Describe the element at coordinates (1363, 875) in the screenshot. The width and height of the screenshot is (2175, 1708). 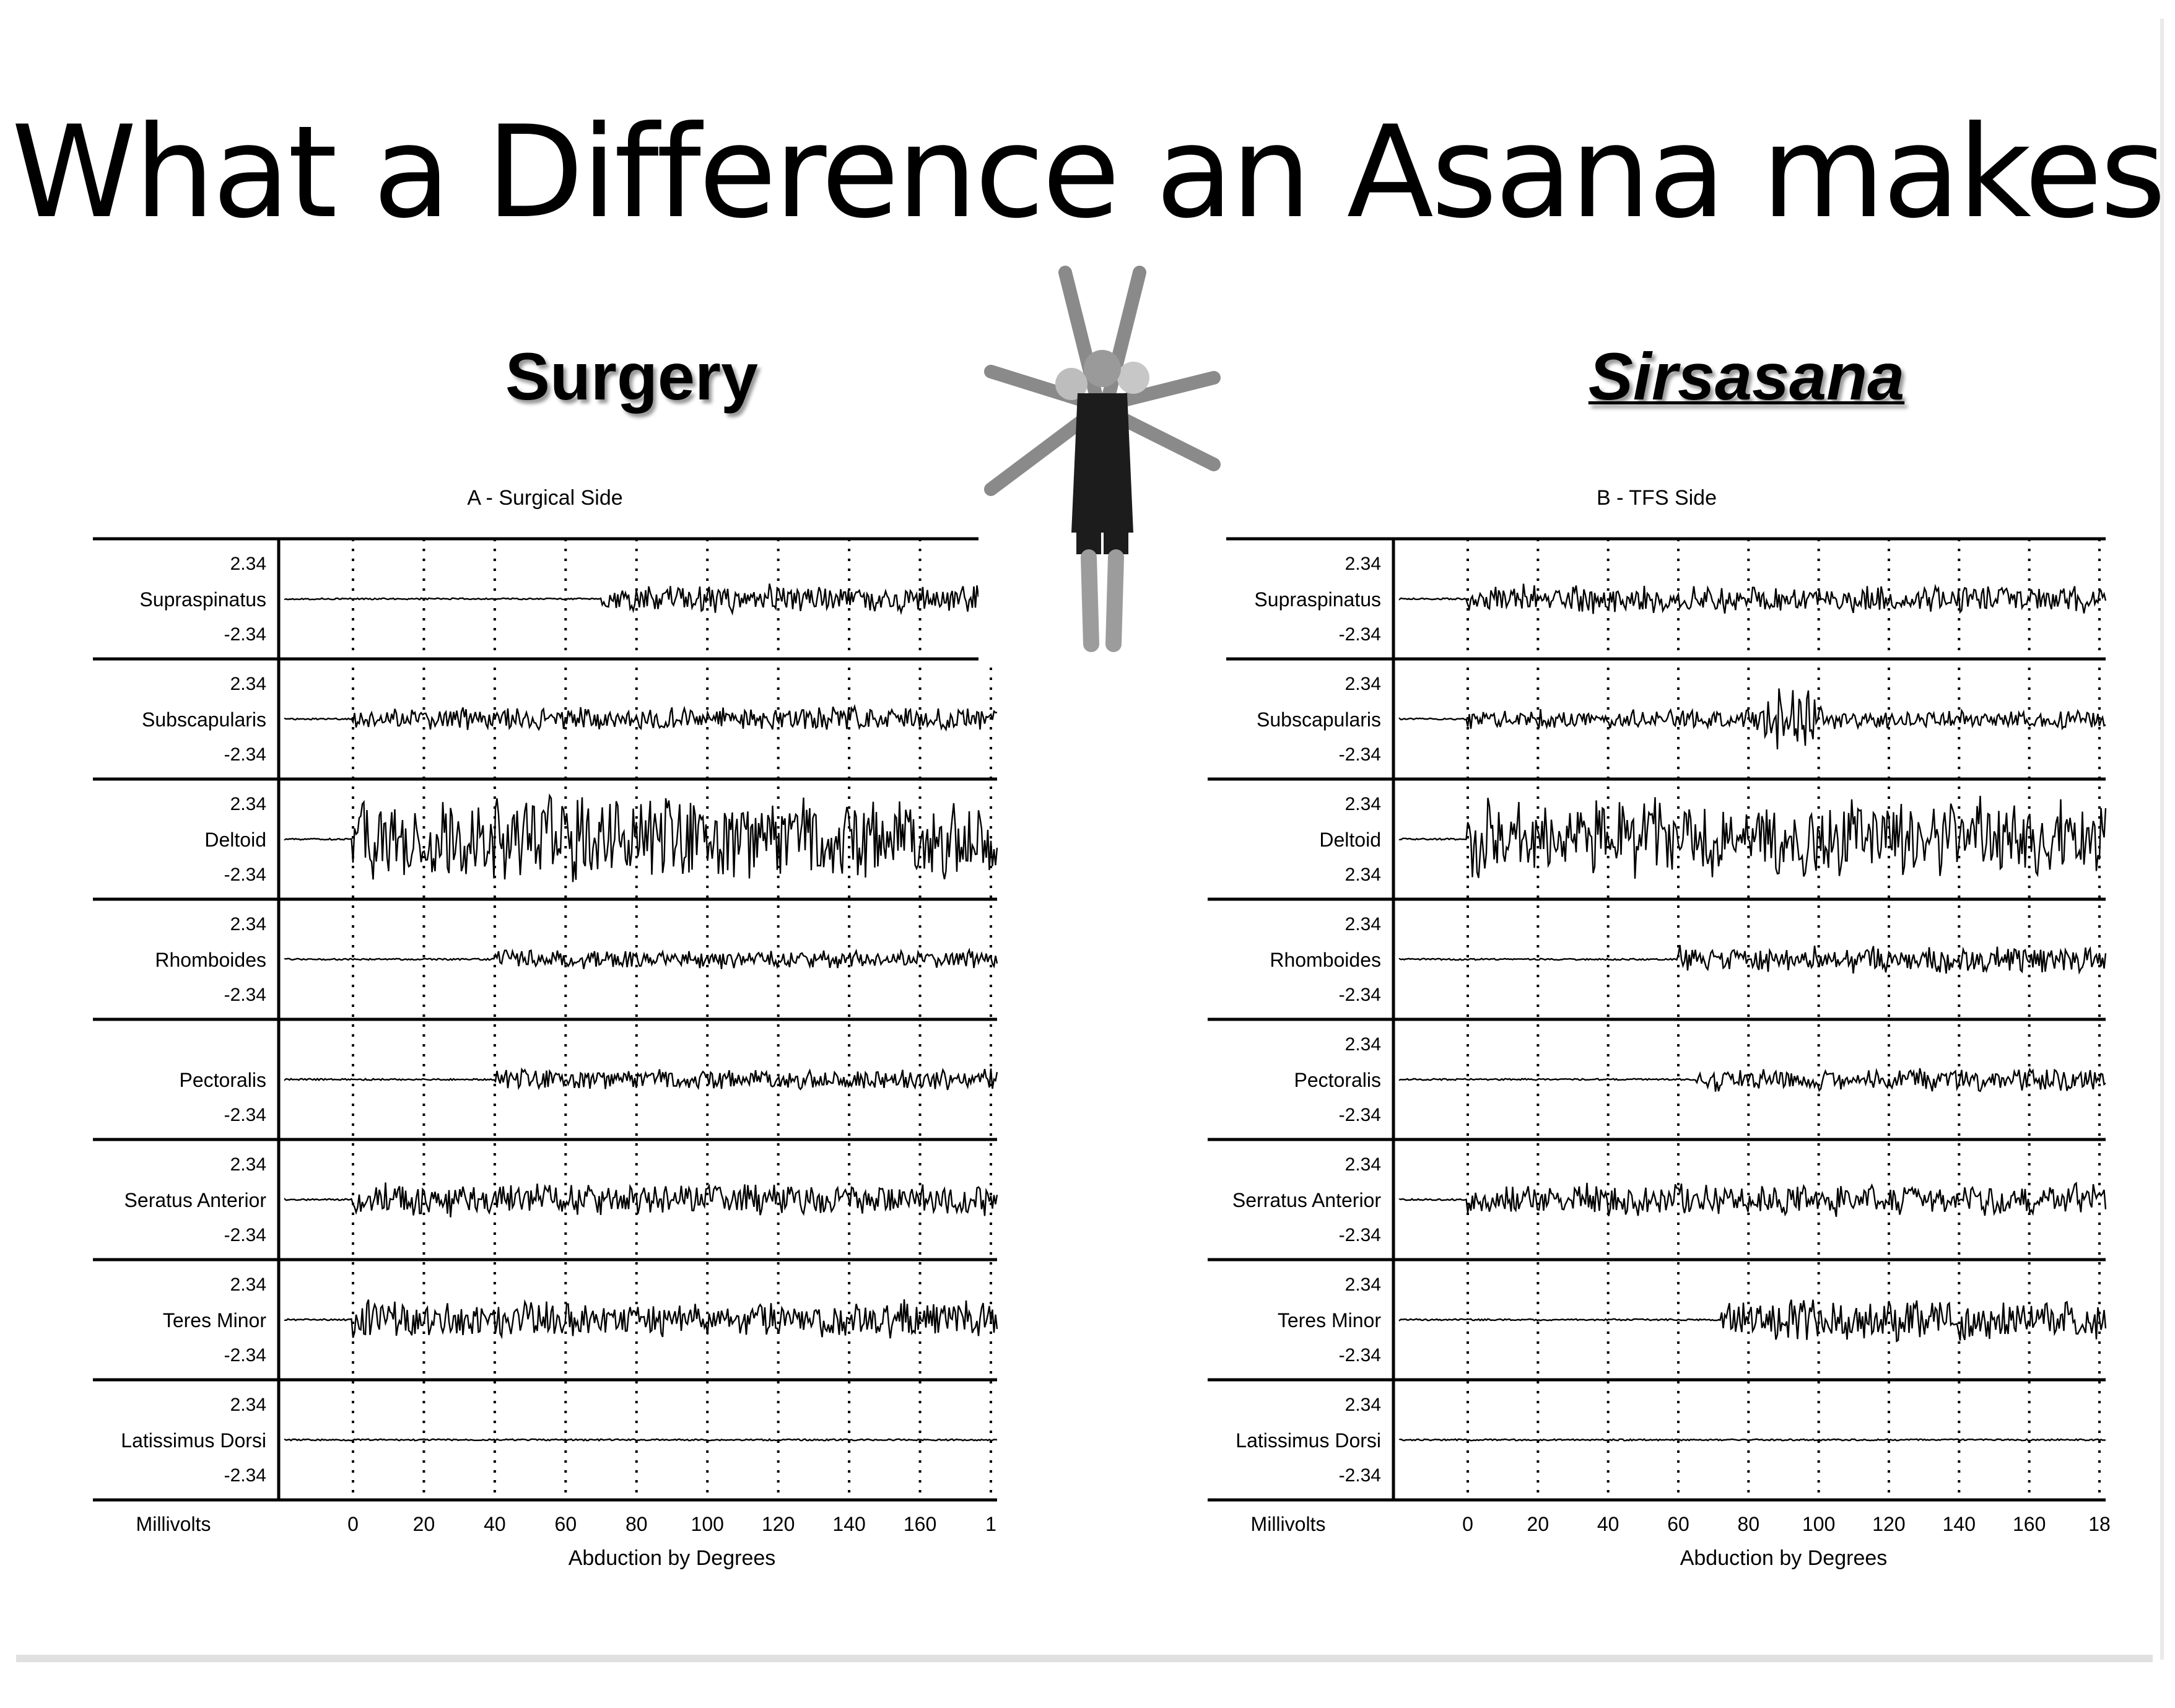
I see `scale-bottom-label: 2.34` at that location.